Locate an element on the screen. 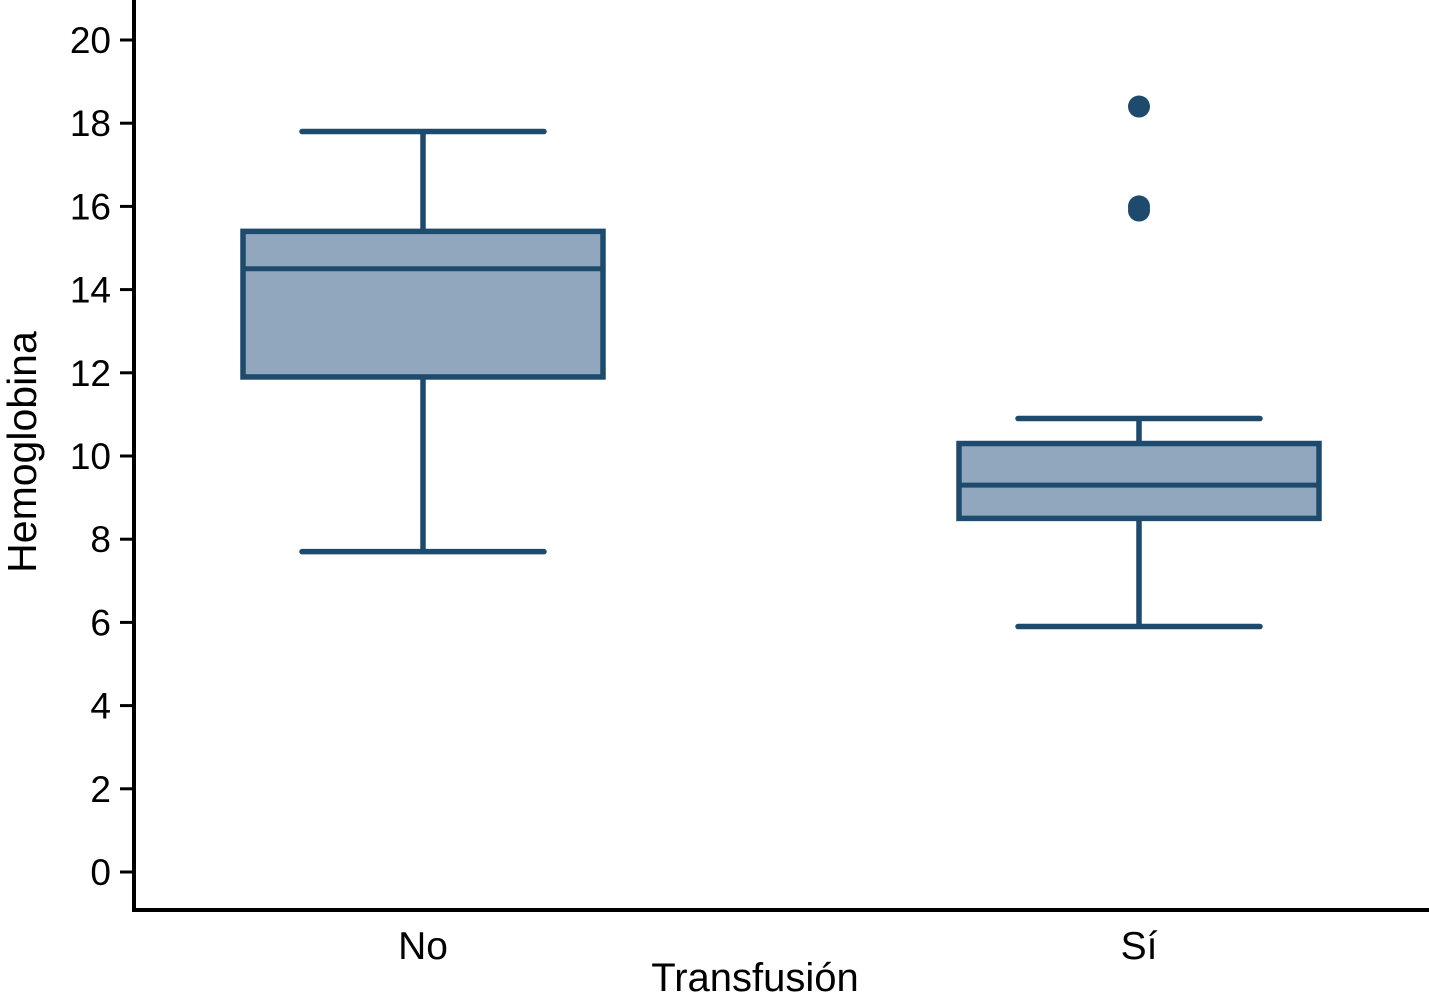  y-tick-label: 6 is located at coordinates (100, 622).